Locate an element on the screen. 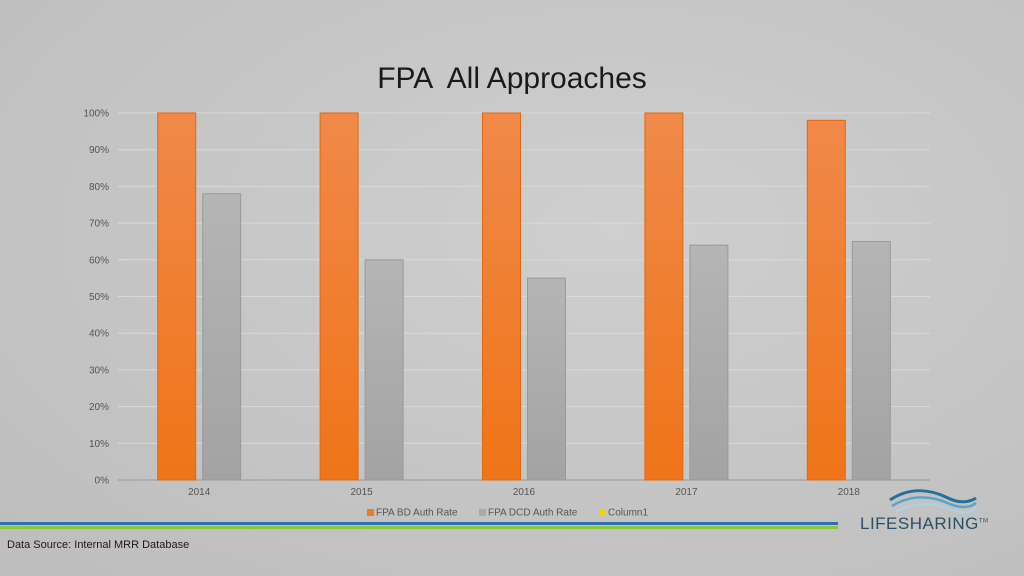  x-tick-label: 2016 is located at coordinates (524, 492).